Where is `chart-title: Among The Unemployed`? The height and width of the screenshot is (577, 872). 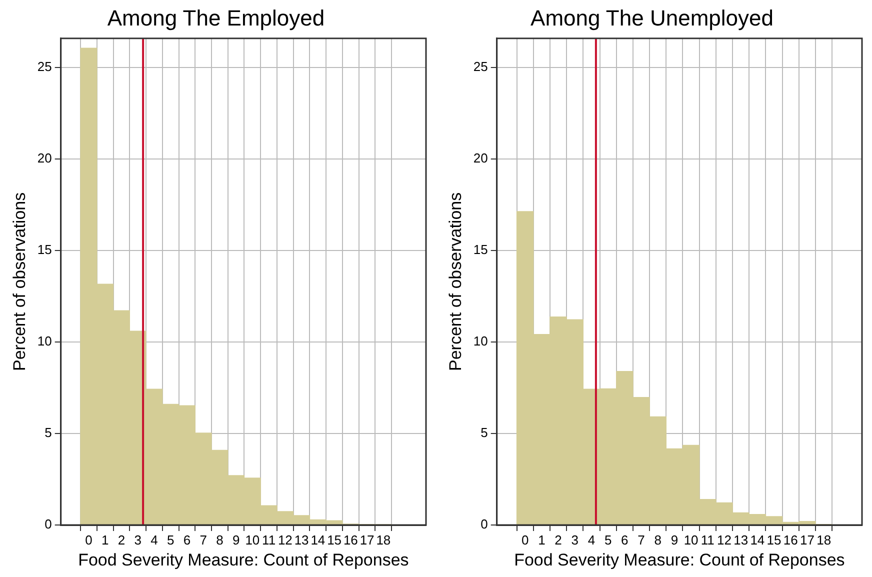 chart-title: Among The Unemployed is located at coordinates (652, 17).